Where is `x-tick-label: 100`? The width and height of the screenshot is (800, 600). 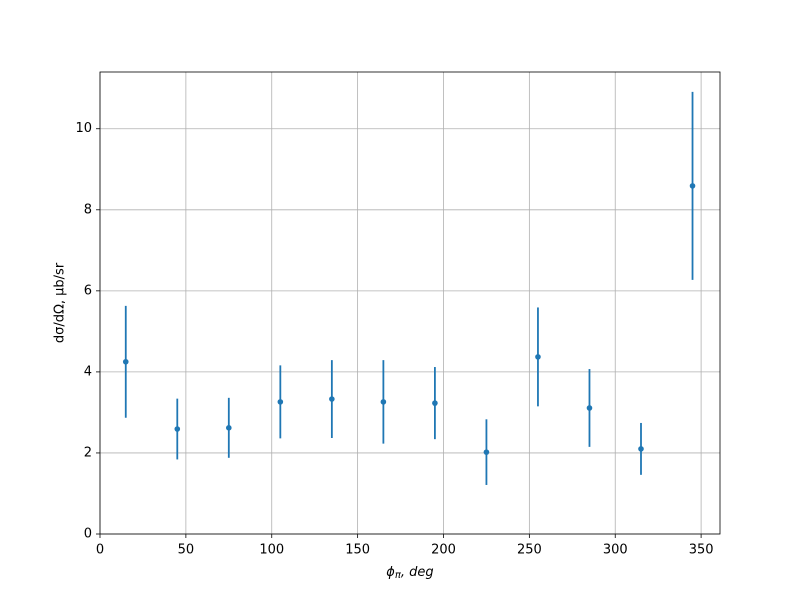
x-tick-label: 100 is located at coordinates (271, 550).